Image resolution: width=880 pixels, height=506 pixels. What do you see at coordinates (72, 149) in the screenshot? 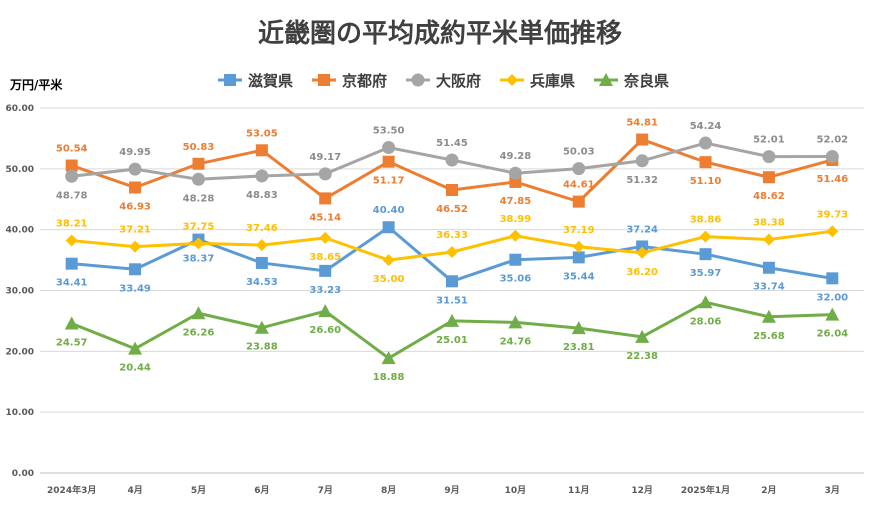
I see `data-label: 50.54` at bounding box center [72, 149].